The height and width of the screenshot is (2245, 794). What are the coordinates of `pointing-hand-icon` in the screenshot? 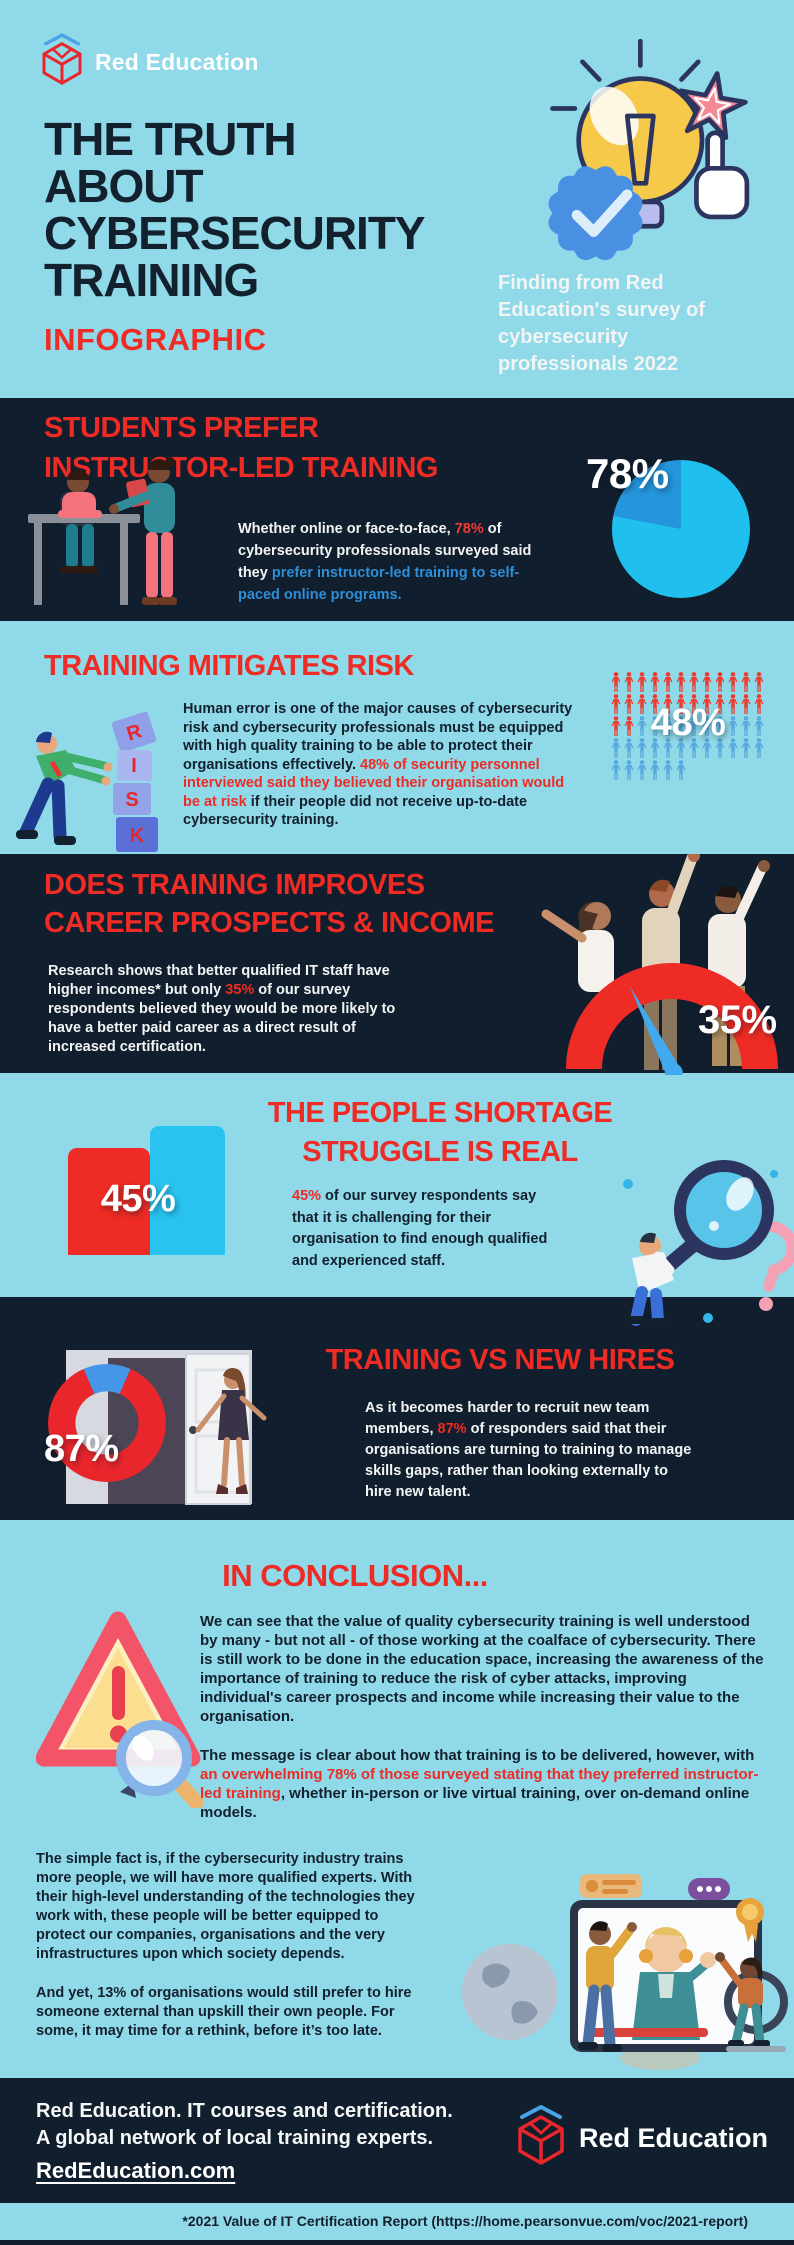 It's located at (722, 175).